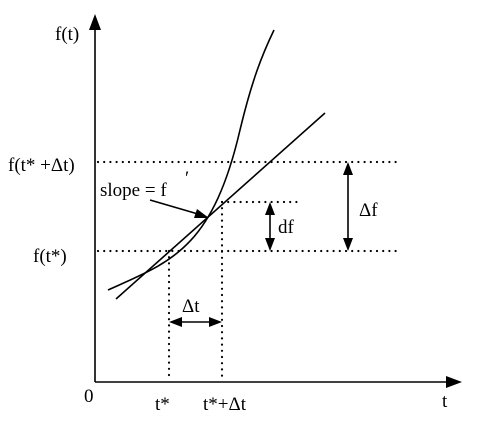  What do you see at coordinates (89, 396) in the screenshot?
I see `origin-label: 0` at bounding box center [89, 396].